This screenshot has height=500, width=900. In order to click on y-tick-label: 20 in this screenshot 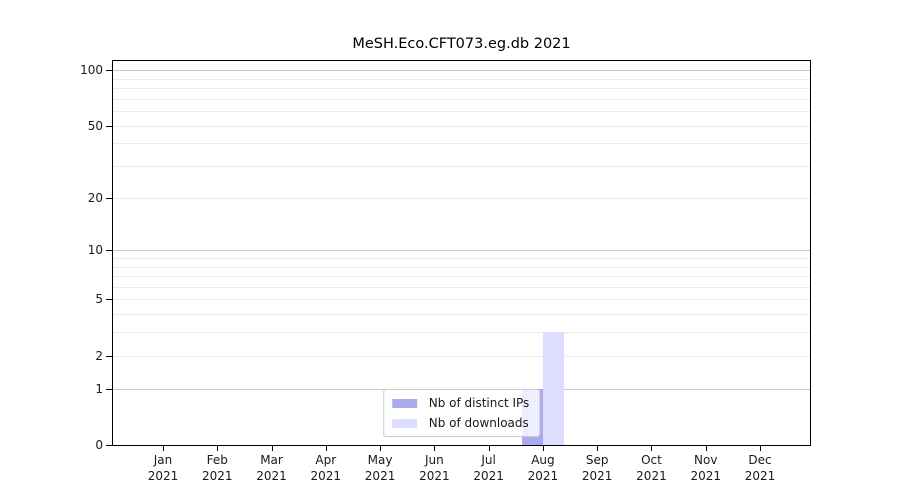, I will do `click(95, 197)`.